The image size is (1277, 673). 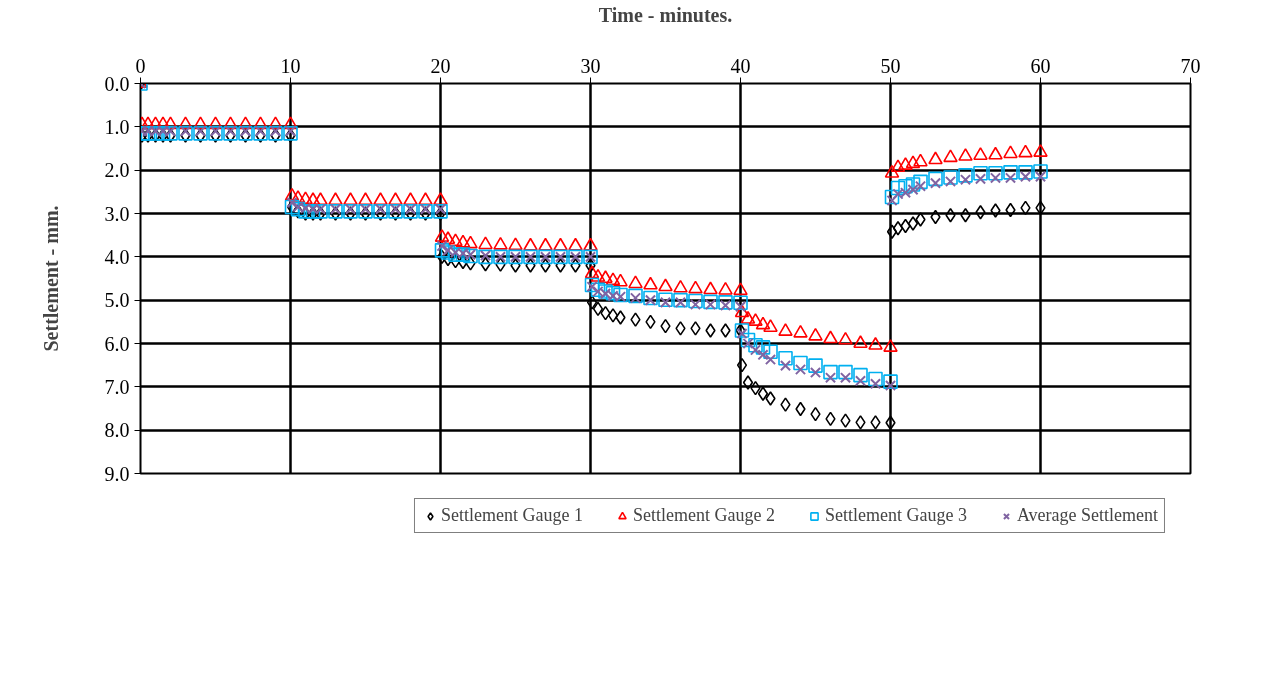 I want to click on x-tick-label: 50, so click(x=890, y=65).